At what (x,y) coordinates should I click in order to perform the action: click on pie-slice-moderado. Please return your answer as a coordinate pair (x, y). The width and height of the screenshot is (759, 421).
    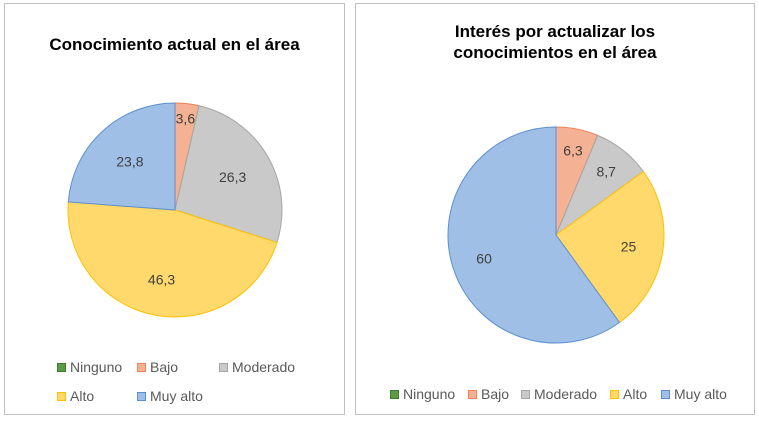
    Looking at the image, I should click on (228, 174).